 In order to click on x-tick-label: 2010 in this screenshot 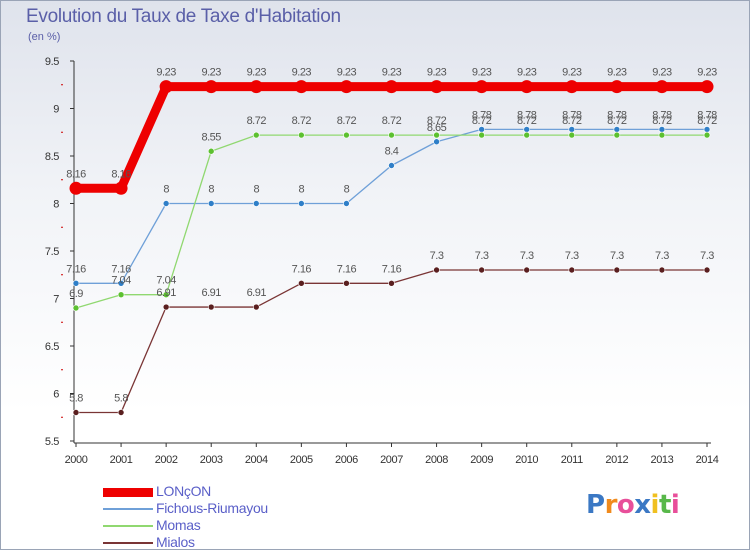, I will do `click(526, 460)`.